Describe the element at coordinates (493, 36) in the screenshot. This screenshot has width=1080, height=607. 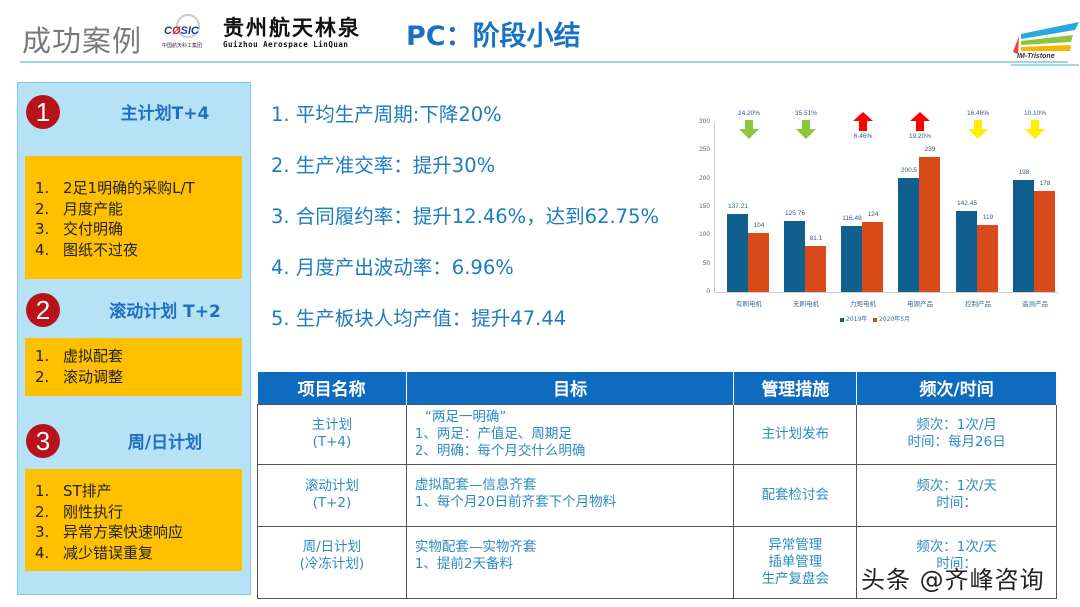
I see `page-title: PC：阶段小结` at that location.